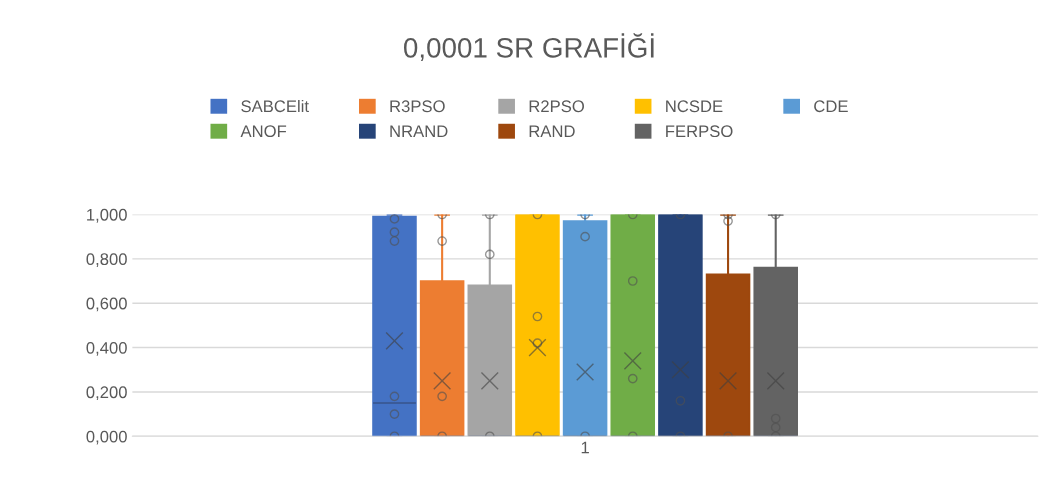  Describe the element at coordinates (699, 131) in the screenshot. I see `legend-label: FERPSO` at that location.